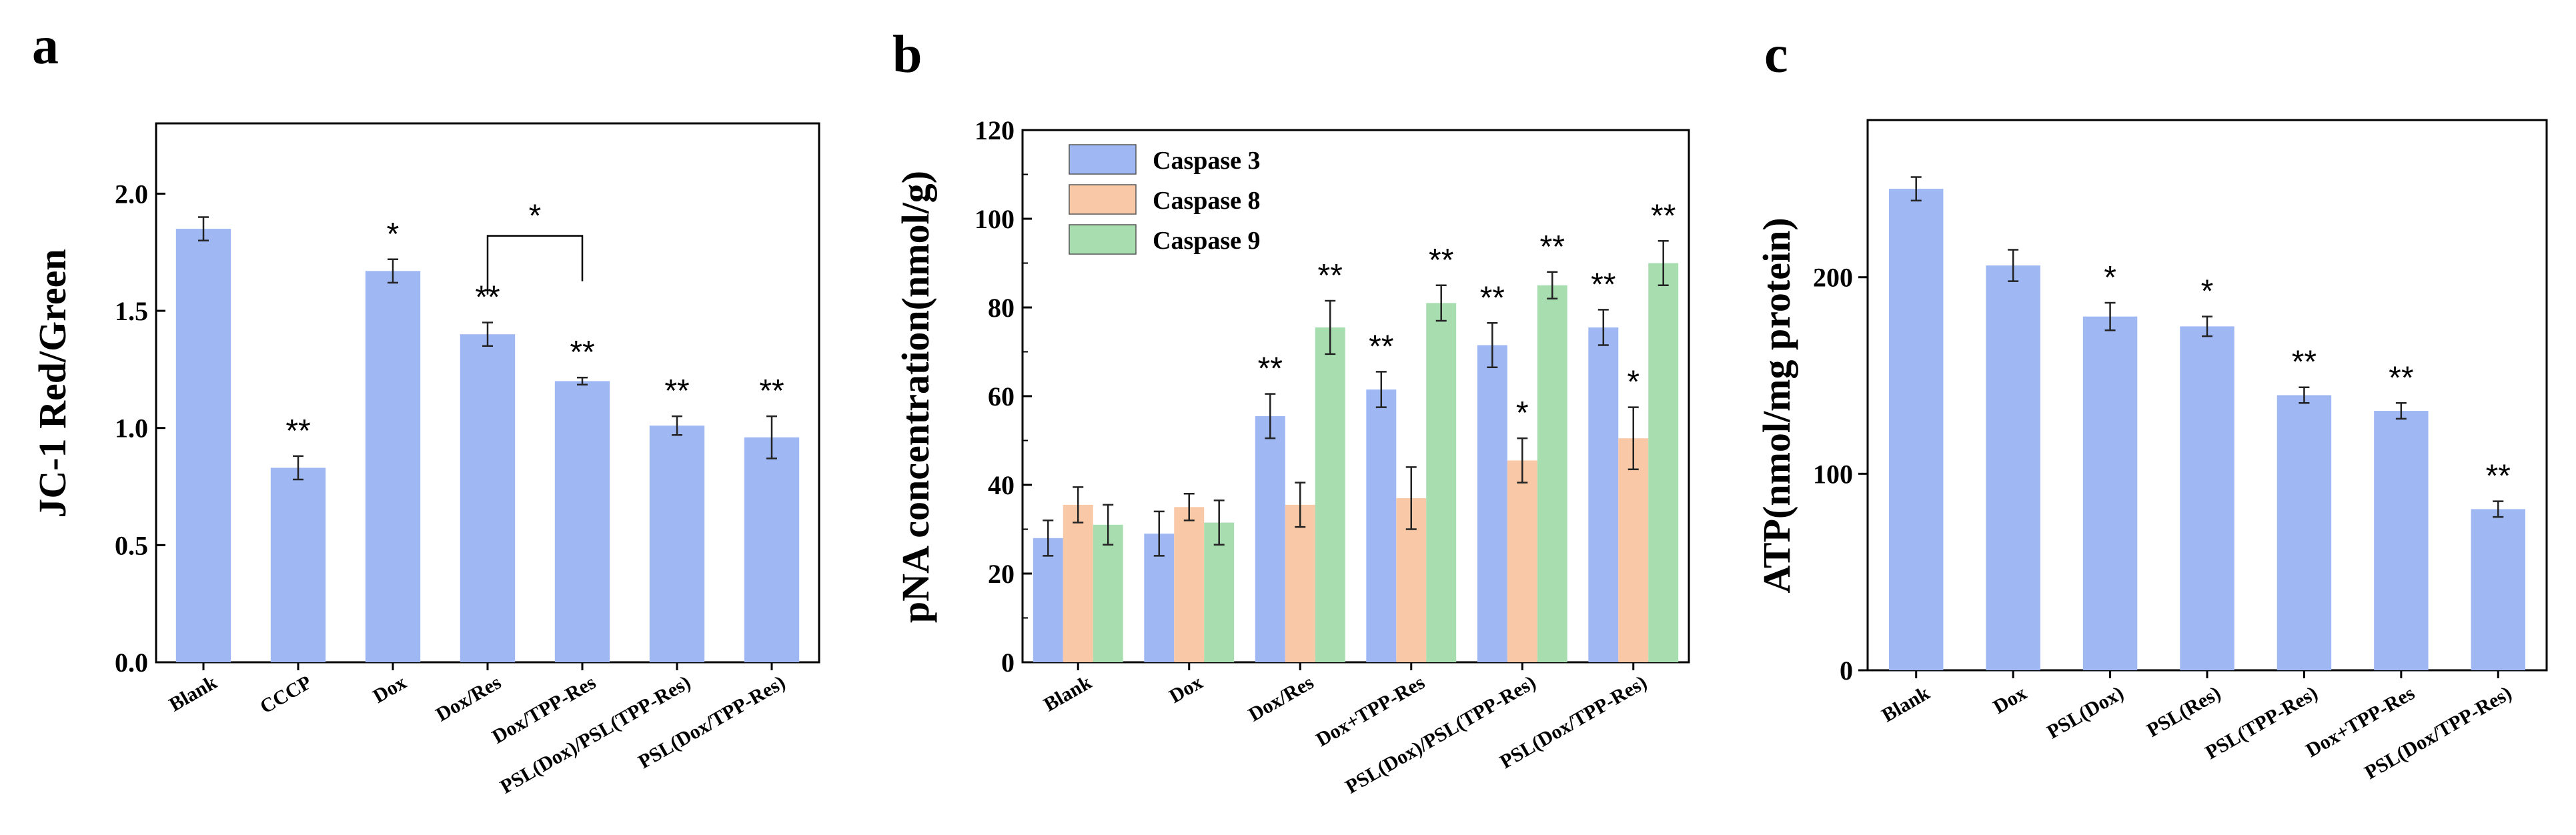 The width and height of the screenshot is (2576, 835). Describe the element at coordinates (535, 217) in the screenshot. I see `bracket-significance: *` at that location.